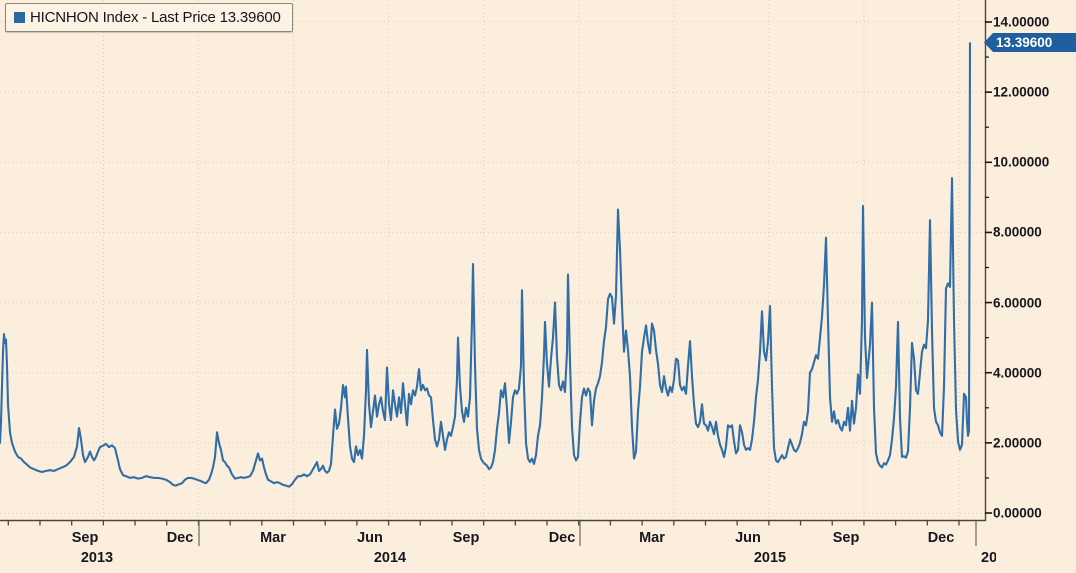 This screenshot has height=573, width=1076. What do you see at coordinates (988, 558) in the screenshot?
I see `x-axis-year-label: 2016` at bounding box center [988, 558].